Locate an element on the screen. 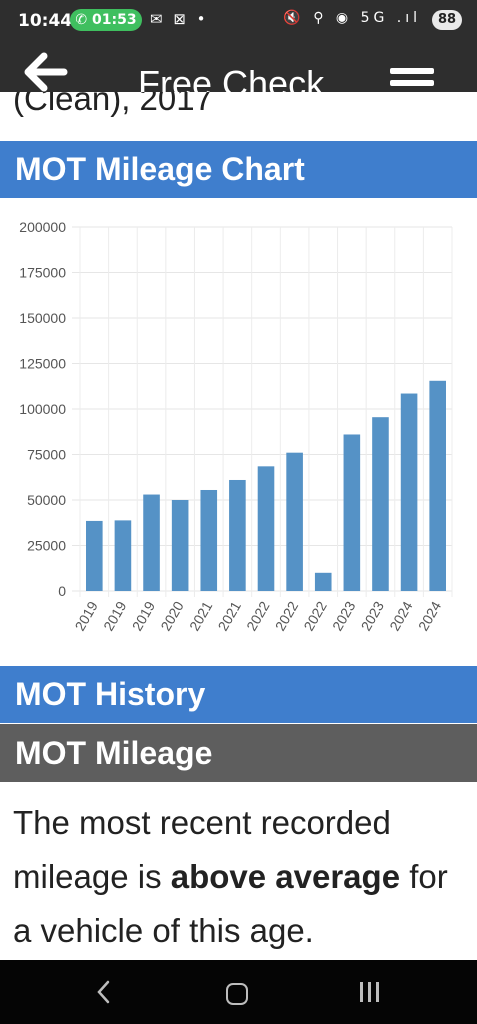 This screenshot has width=477, height=1024. nav-home-button is located at coordinates (237, 994).